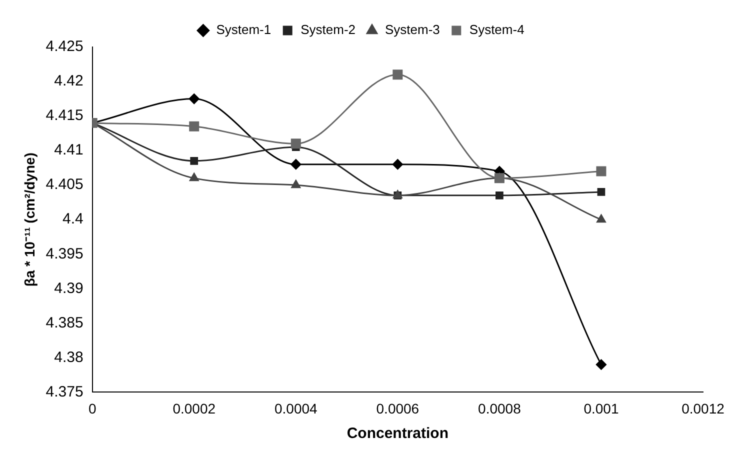 The width and height of the screenshot is (743, 463). What do you see at coordinates (703, 408) in the screenshot?
I see `x-tick-label: 0.0012` at bounding box center [703, 408].